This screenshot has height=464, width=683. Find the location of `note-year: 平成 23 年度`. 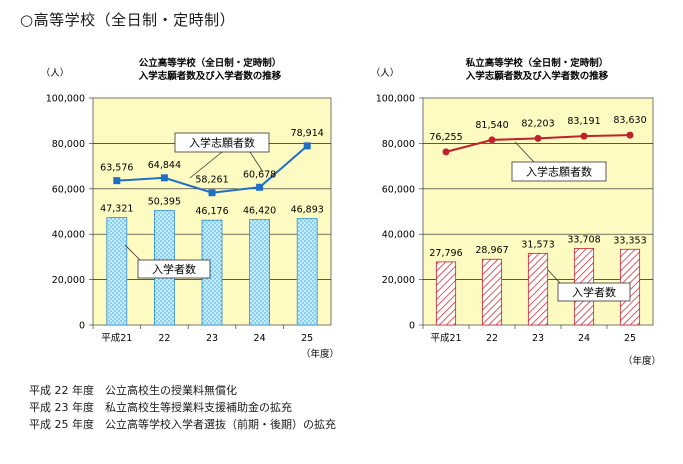

note-year: 平成 23 年度 is located at coordinates (61, 407).